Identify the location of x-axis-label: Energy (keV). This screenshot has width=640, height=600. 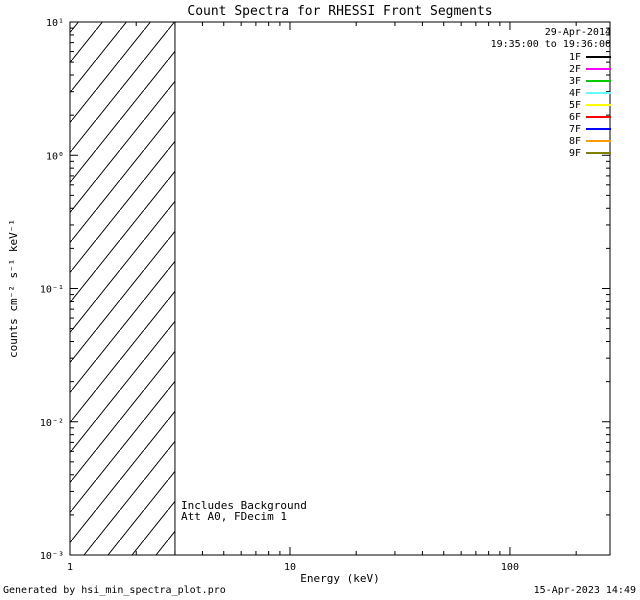
(339, 578).